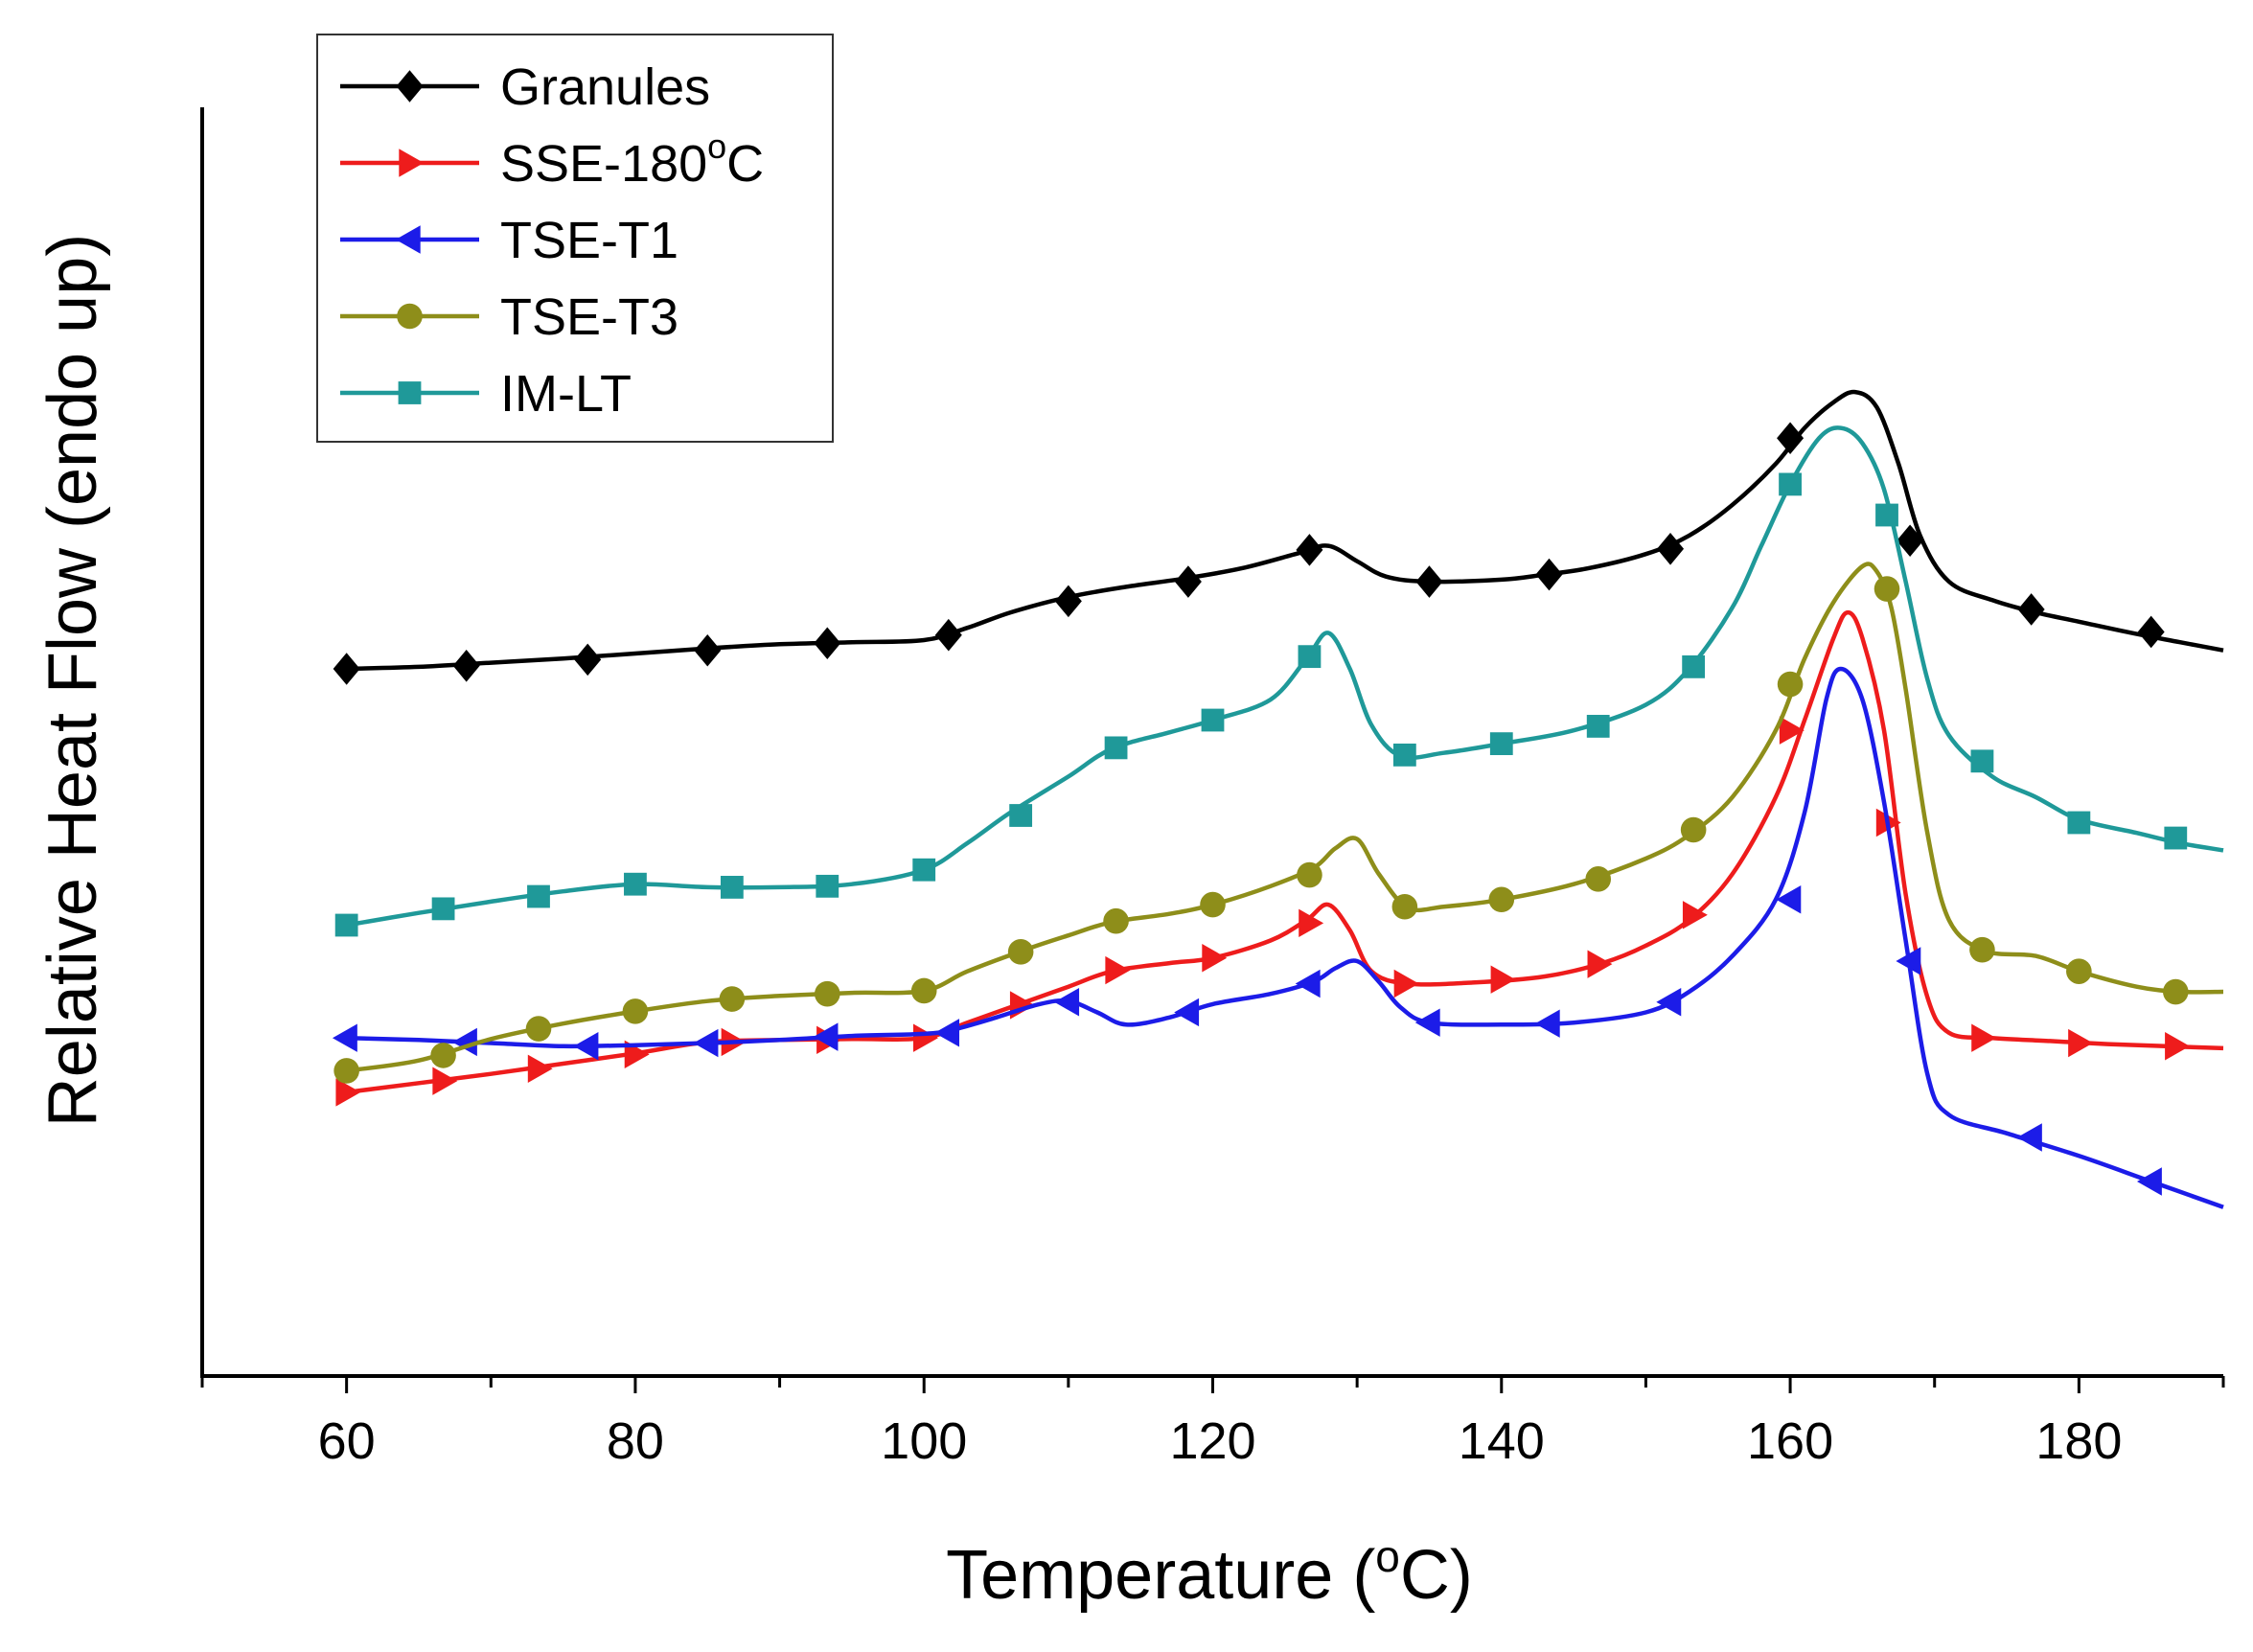 The height and width of the screenshot is (1652, 2253). I want to click on legend-items: Granules SSE-180oC TSE-T1 TSE-T3 IM-LT, so click(552, 240).